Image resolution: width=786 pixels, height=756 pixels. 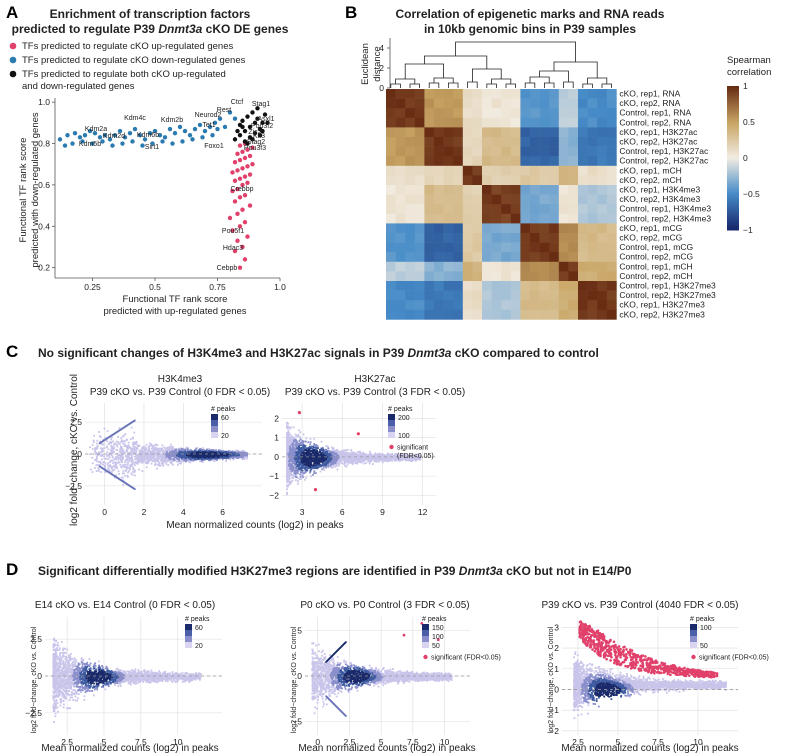 What do you see at coordinates (252, 147) in the screenshot?
I see `point-up` at bounding box center [252, 147].